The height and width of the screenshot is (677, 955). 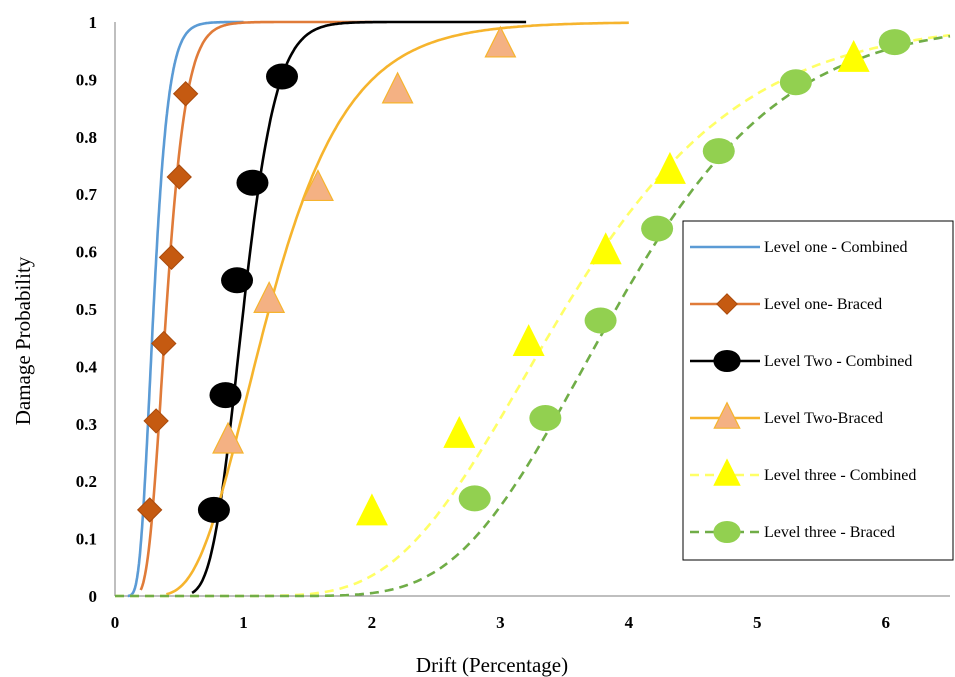 I want to click on legend-label-1: Level one - Combined, so click(x=836, y=247).